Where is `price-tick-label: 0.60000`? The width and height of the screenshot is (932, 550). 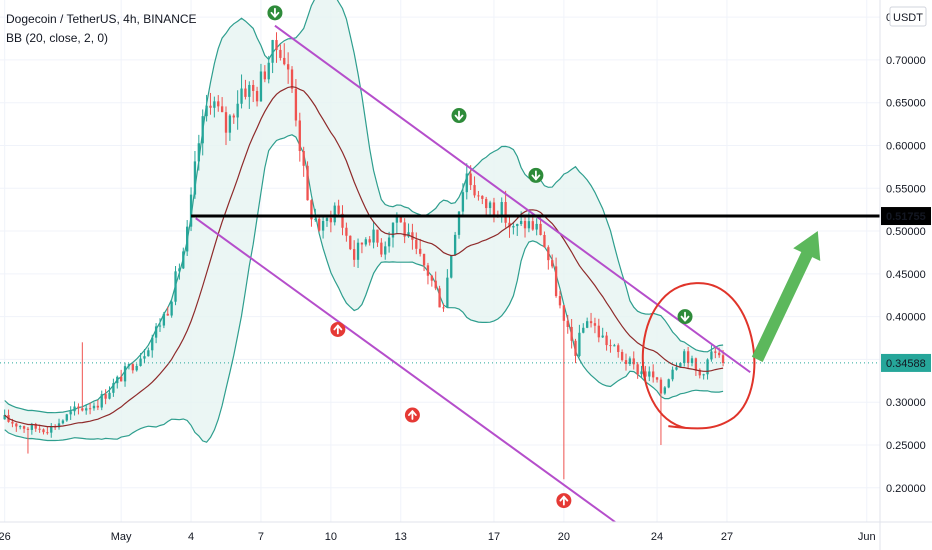
price-tick-label: 0.60000 is located at coordinates (906, 146).